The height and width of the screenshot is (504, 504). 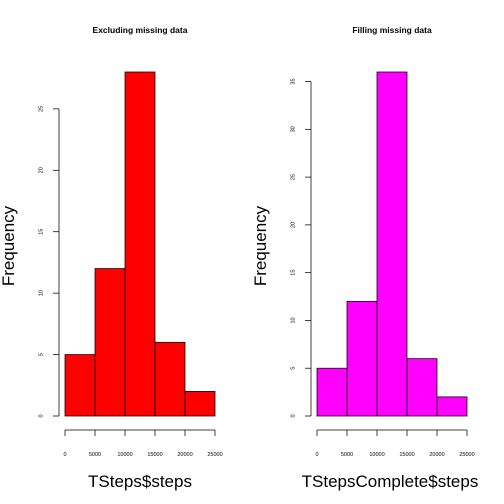 I want to click on x-axis-label: TSteps$steps, so click(x=140, y=481).